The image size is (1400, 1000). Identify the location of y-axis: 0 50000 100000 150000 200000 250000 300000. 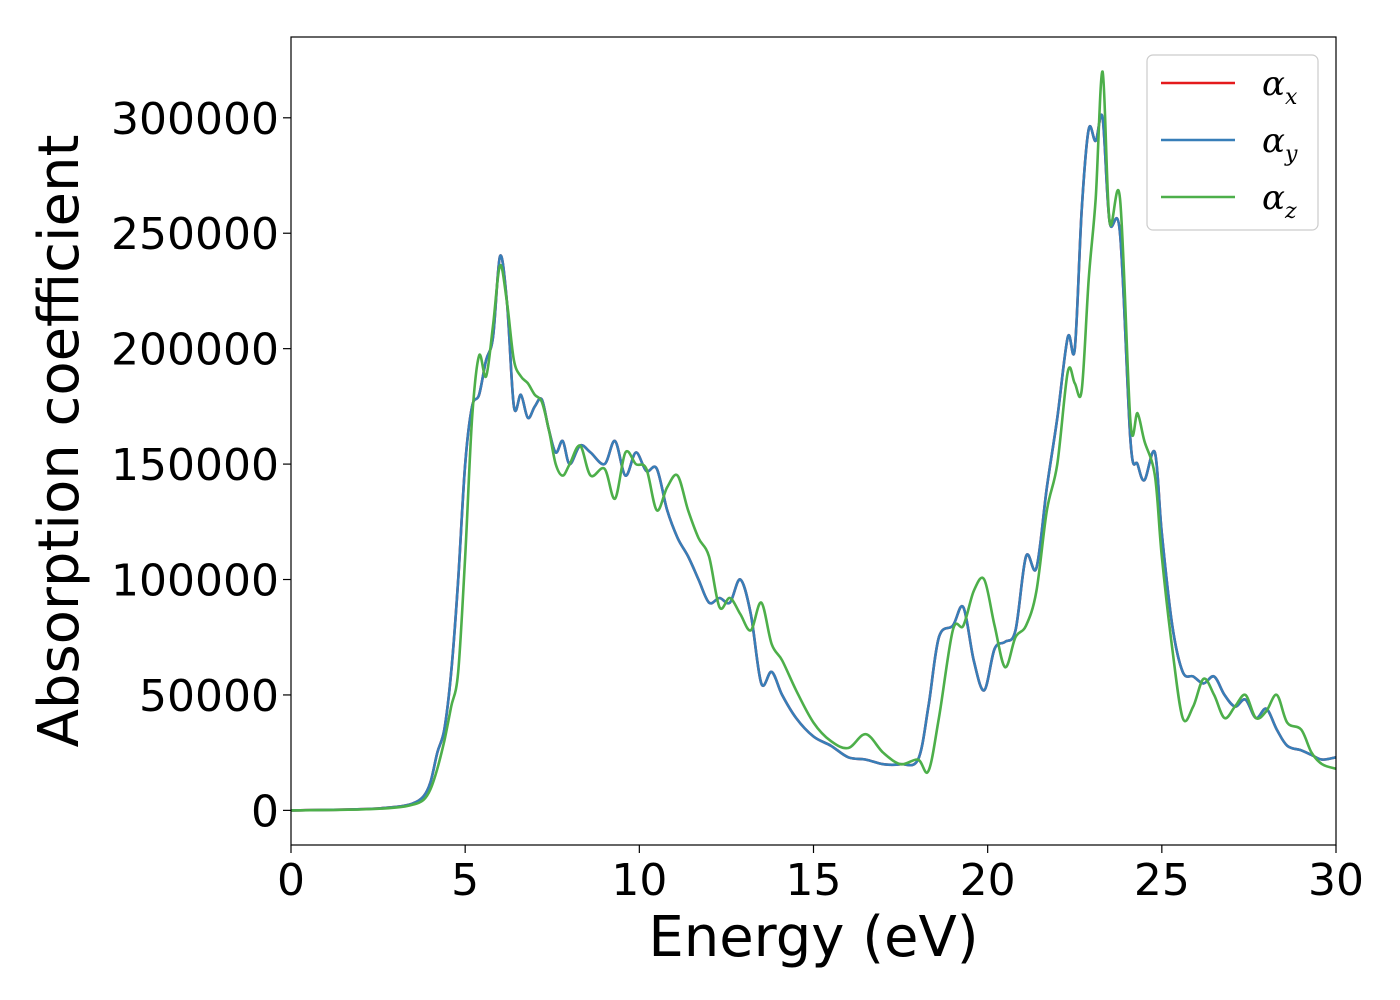
(201, 465).